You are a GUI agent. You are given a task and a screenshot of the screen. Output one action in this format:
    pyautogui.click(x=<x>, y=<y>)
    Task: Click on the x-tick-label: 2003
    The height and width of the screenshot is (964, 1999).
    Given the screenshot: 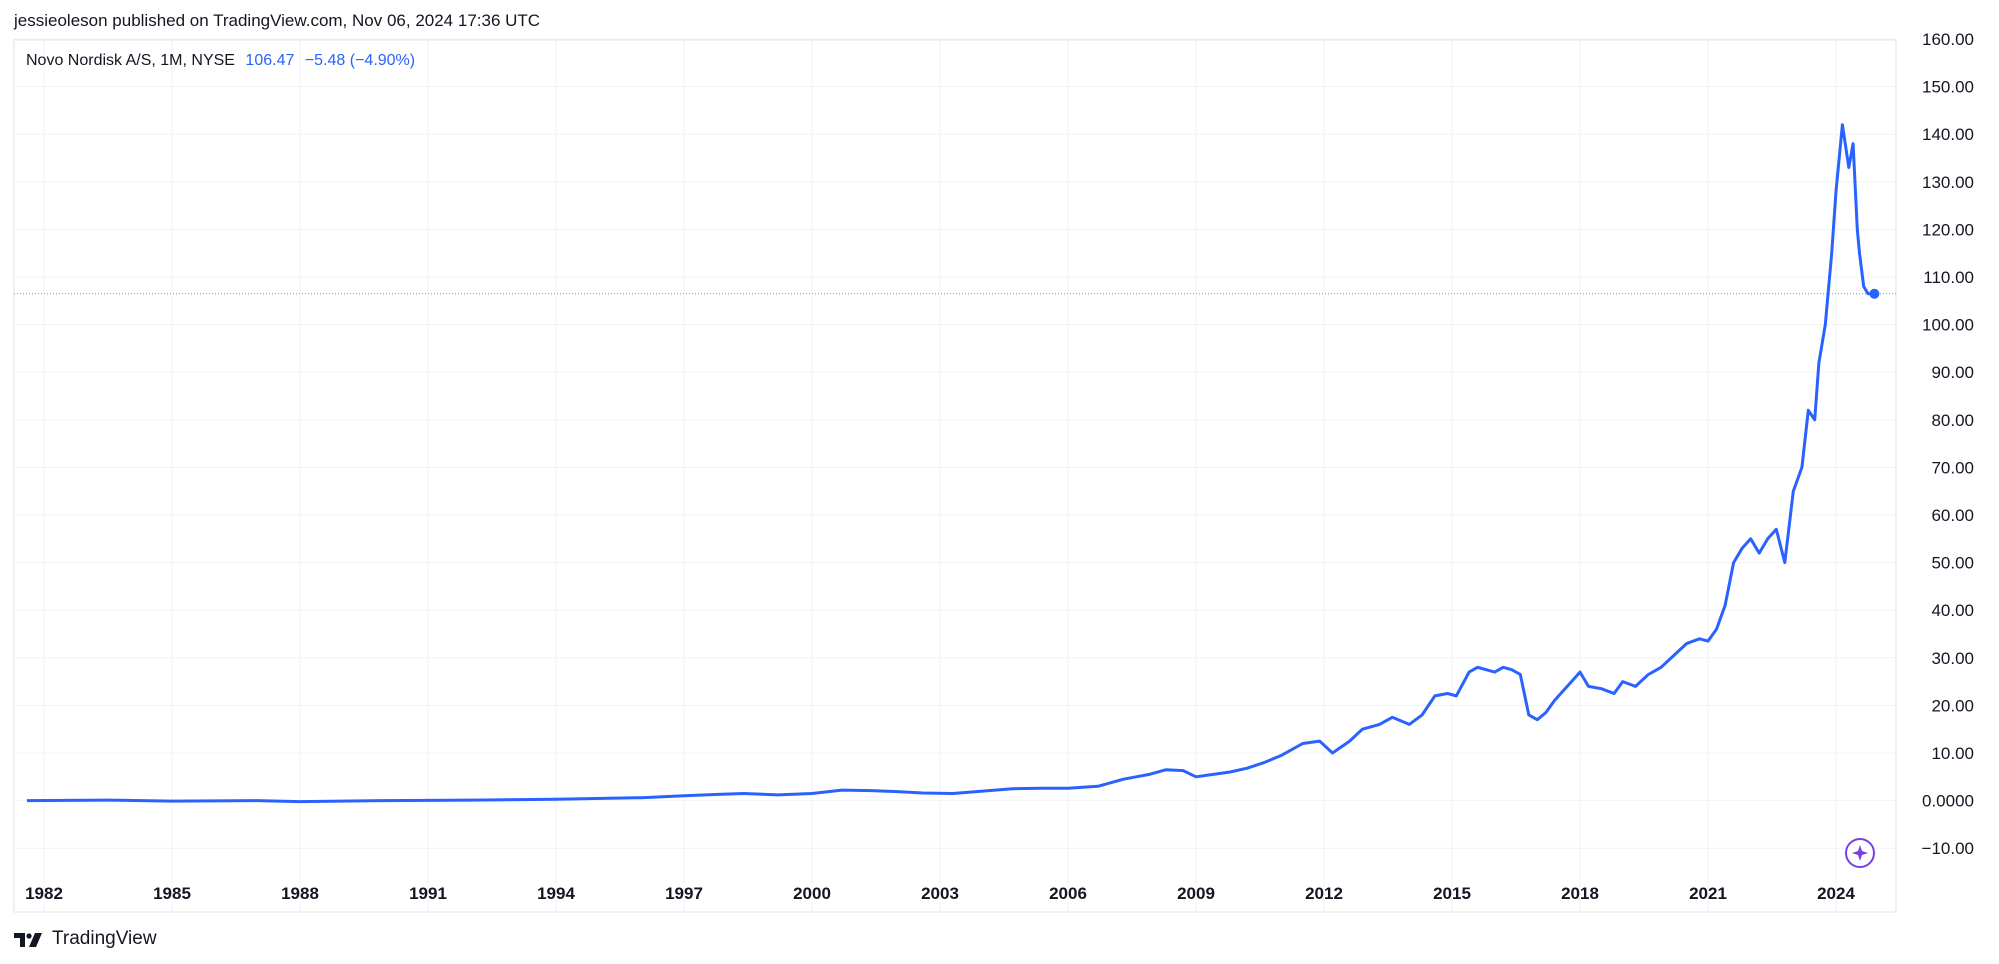 What is the action you would take?
    pyautogui.click(x=940, y=893)
    